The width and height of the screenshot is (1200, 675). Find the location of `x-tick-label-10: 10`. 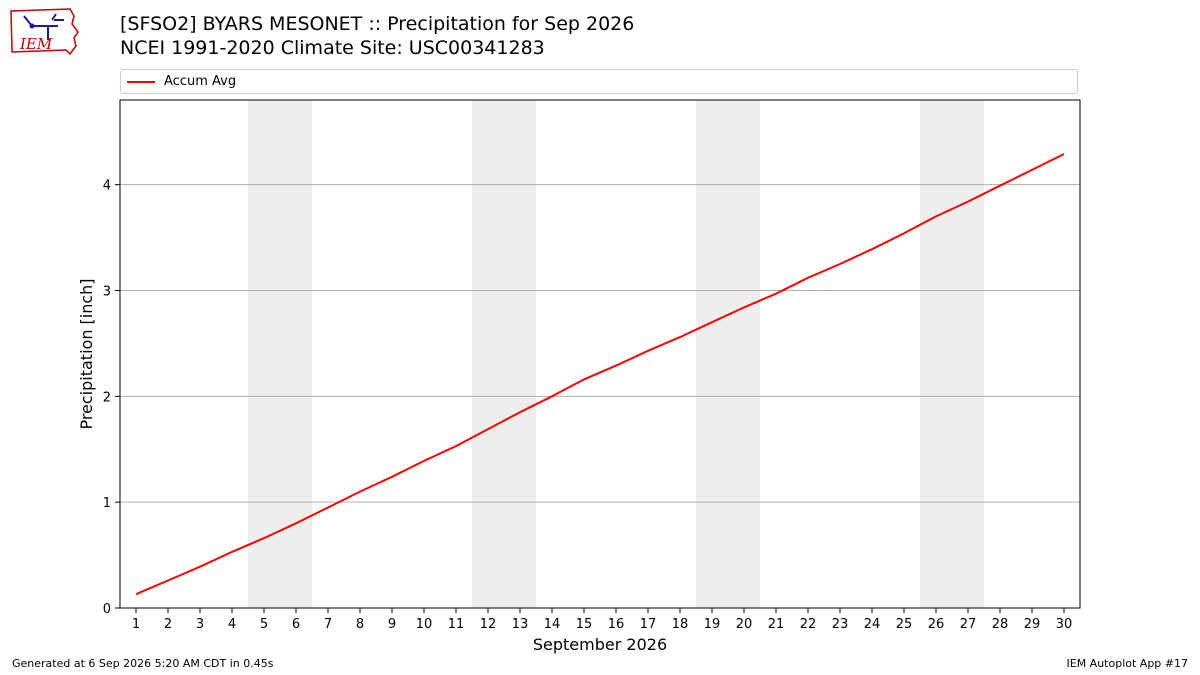

x-tick-label-10: 10 is located at coordinates (424, 624).